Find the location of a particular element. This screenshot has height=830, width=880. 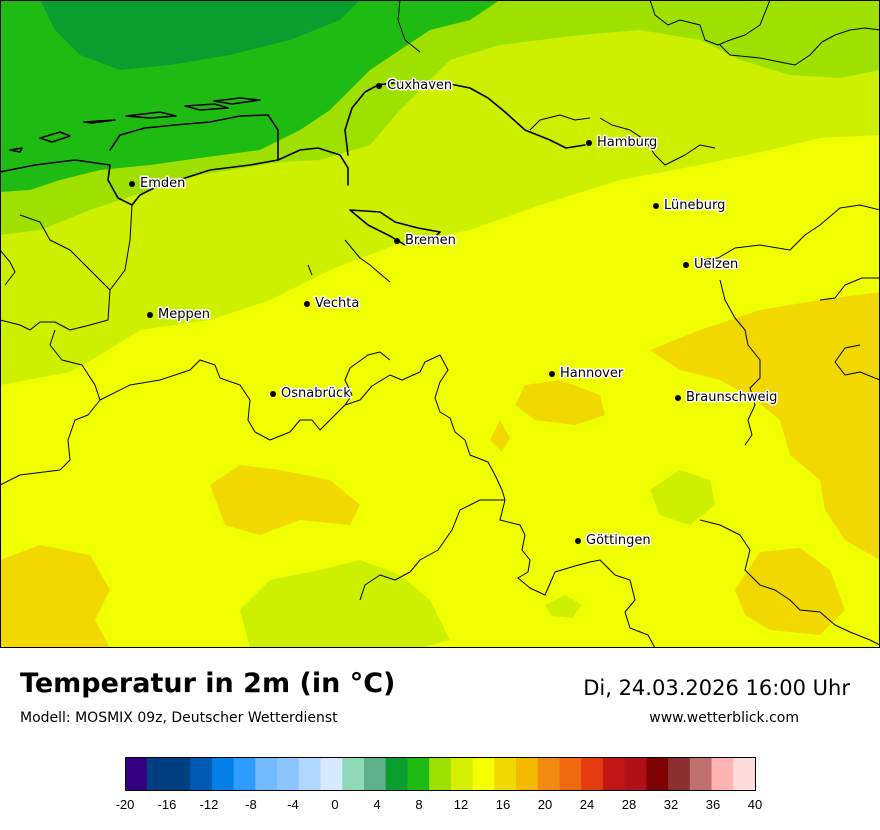

legend-tick-label: -16 is located at coordinates (167, 804).